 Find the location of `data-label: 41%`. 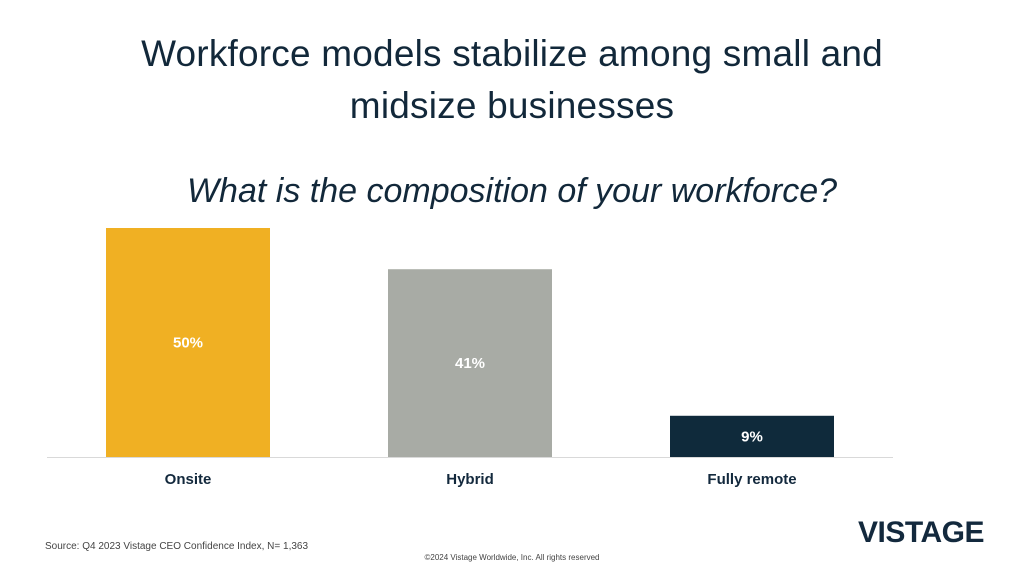

data-label: 41% is located at coordinates (470, 363).